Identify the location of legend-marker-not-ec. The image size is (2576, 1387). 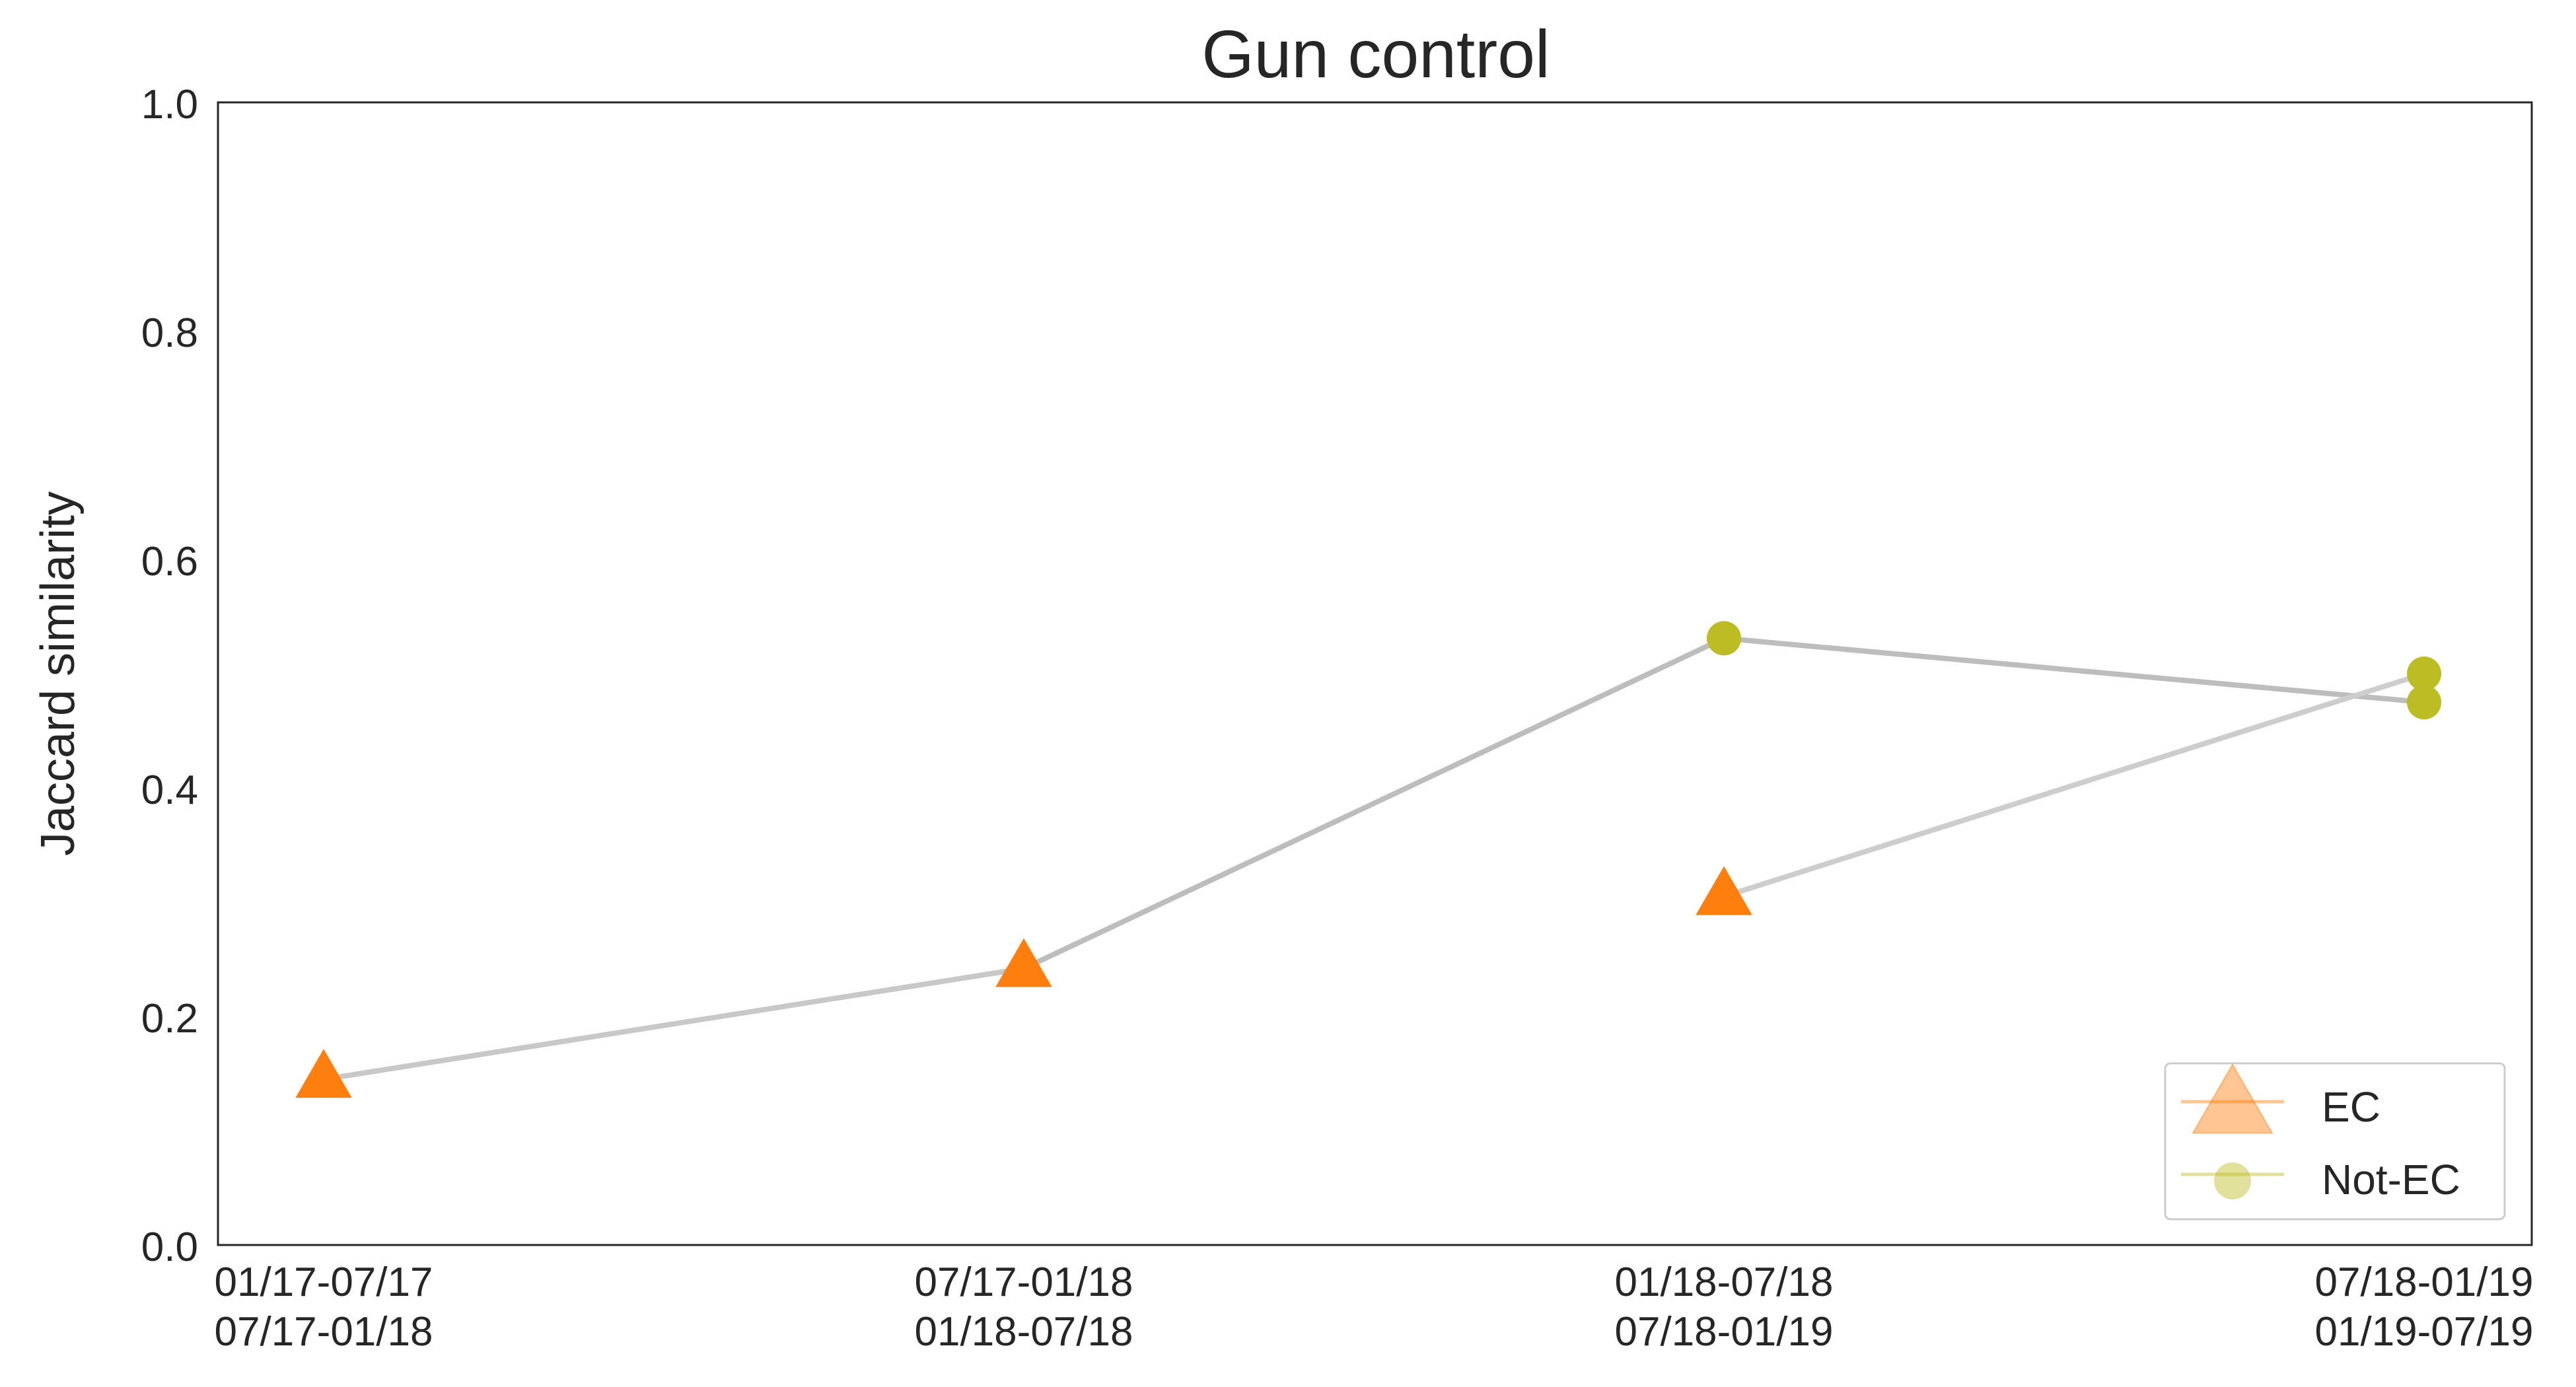
(2232, 1180).